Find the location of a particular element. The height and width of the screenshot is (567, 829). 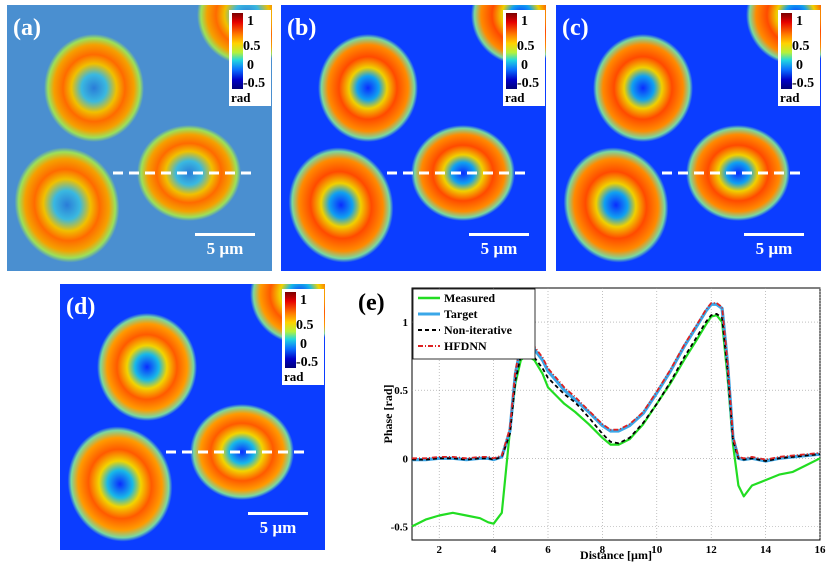

legend-label-non-iterative: Non-iterative is located at coordinates (478, 330).